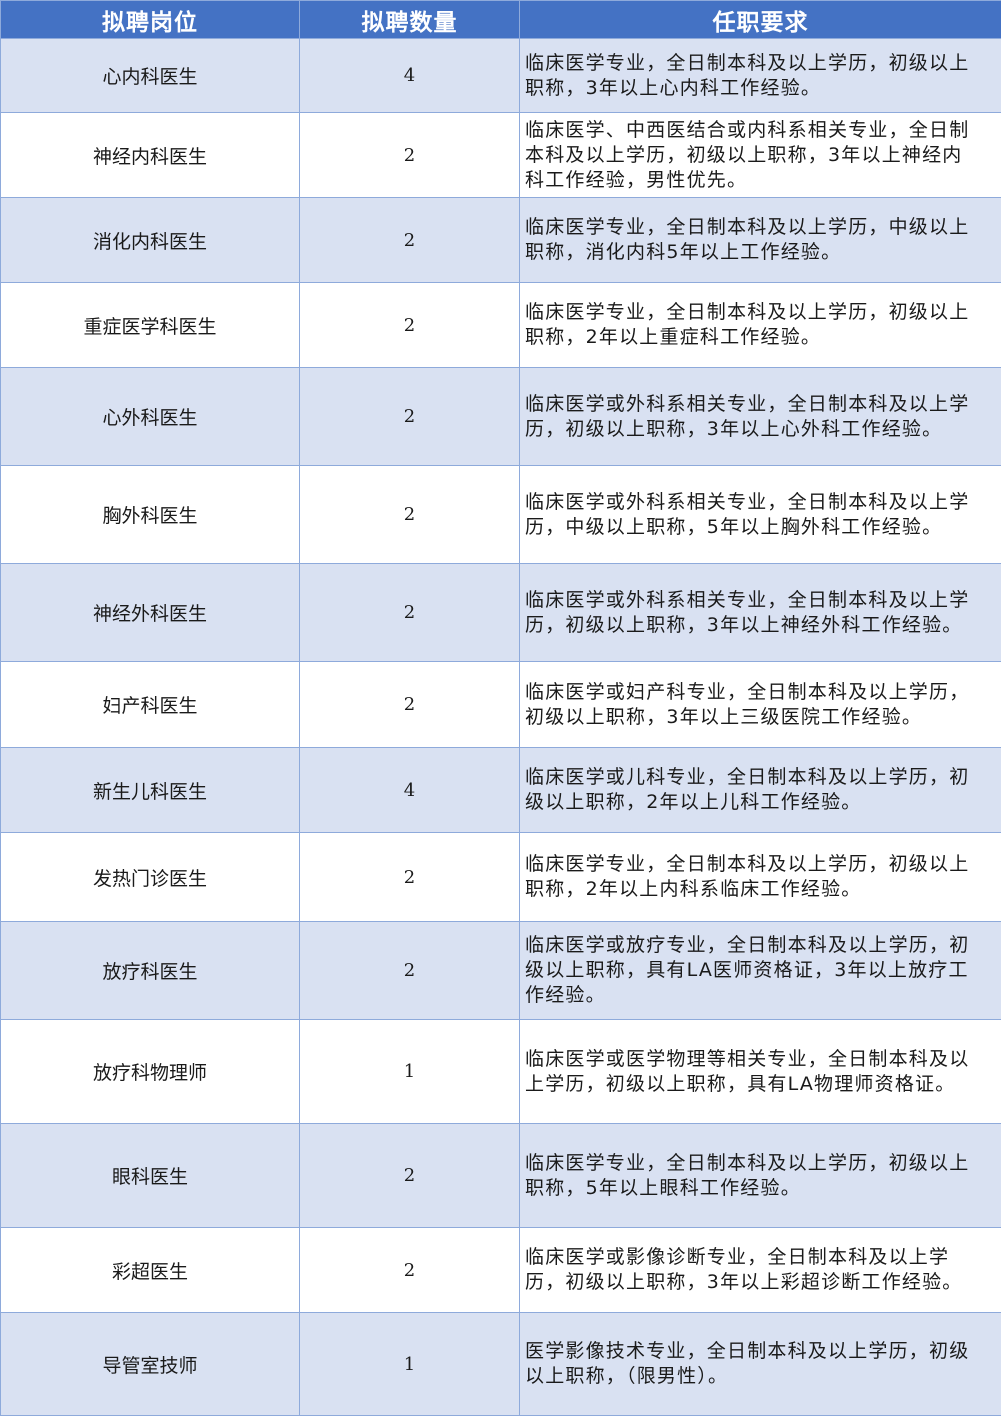 The image size is (1001, 1416). What do you see at coordinates (760, 1059) in the screenshot?
I see `requirement-line: 临床医学或医学物理等相关专业，全日制本科及以` at bounding box center [760, 1059].